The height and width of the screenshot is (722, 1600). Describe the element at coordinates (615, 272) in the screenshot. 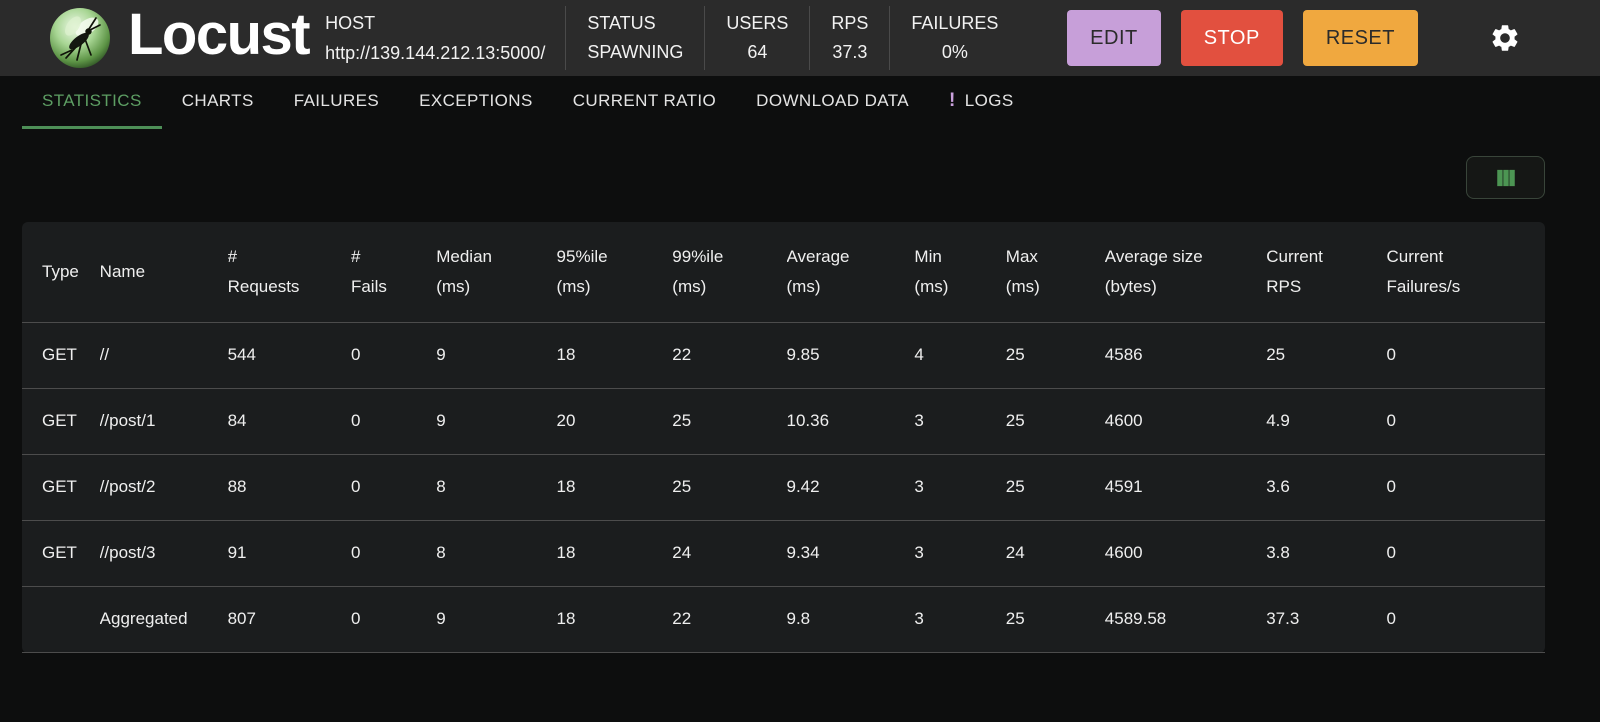

I see `column-header-95ile-ms: 95%ile (ms)` at that location.